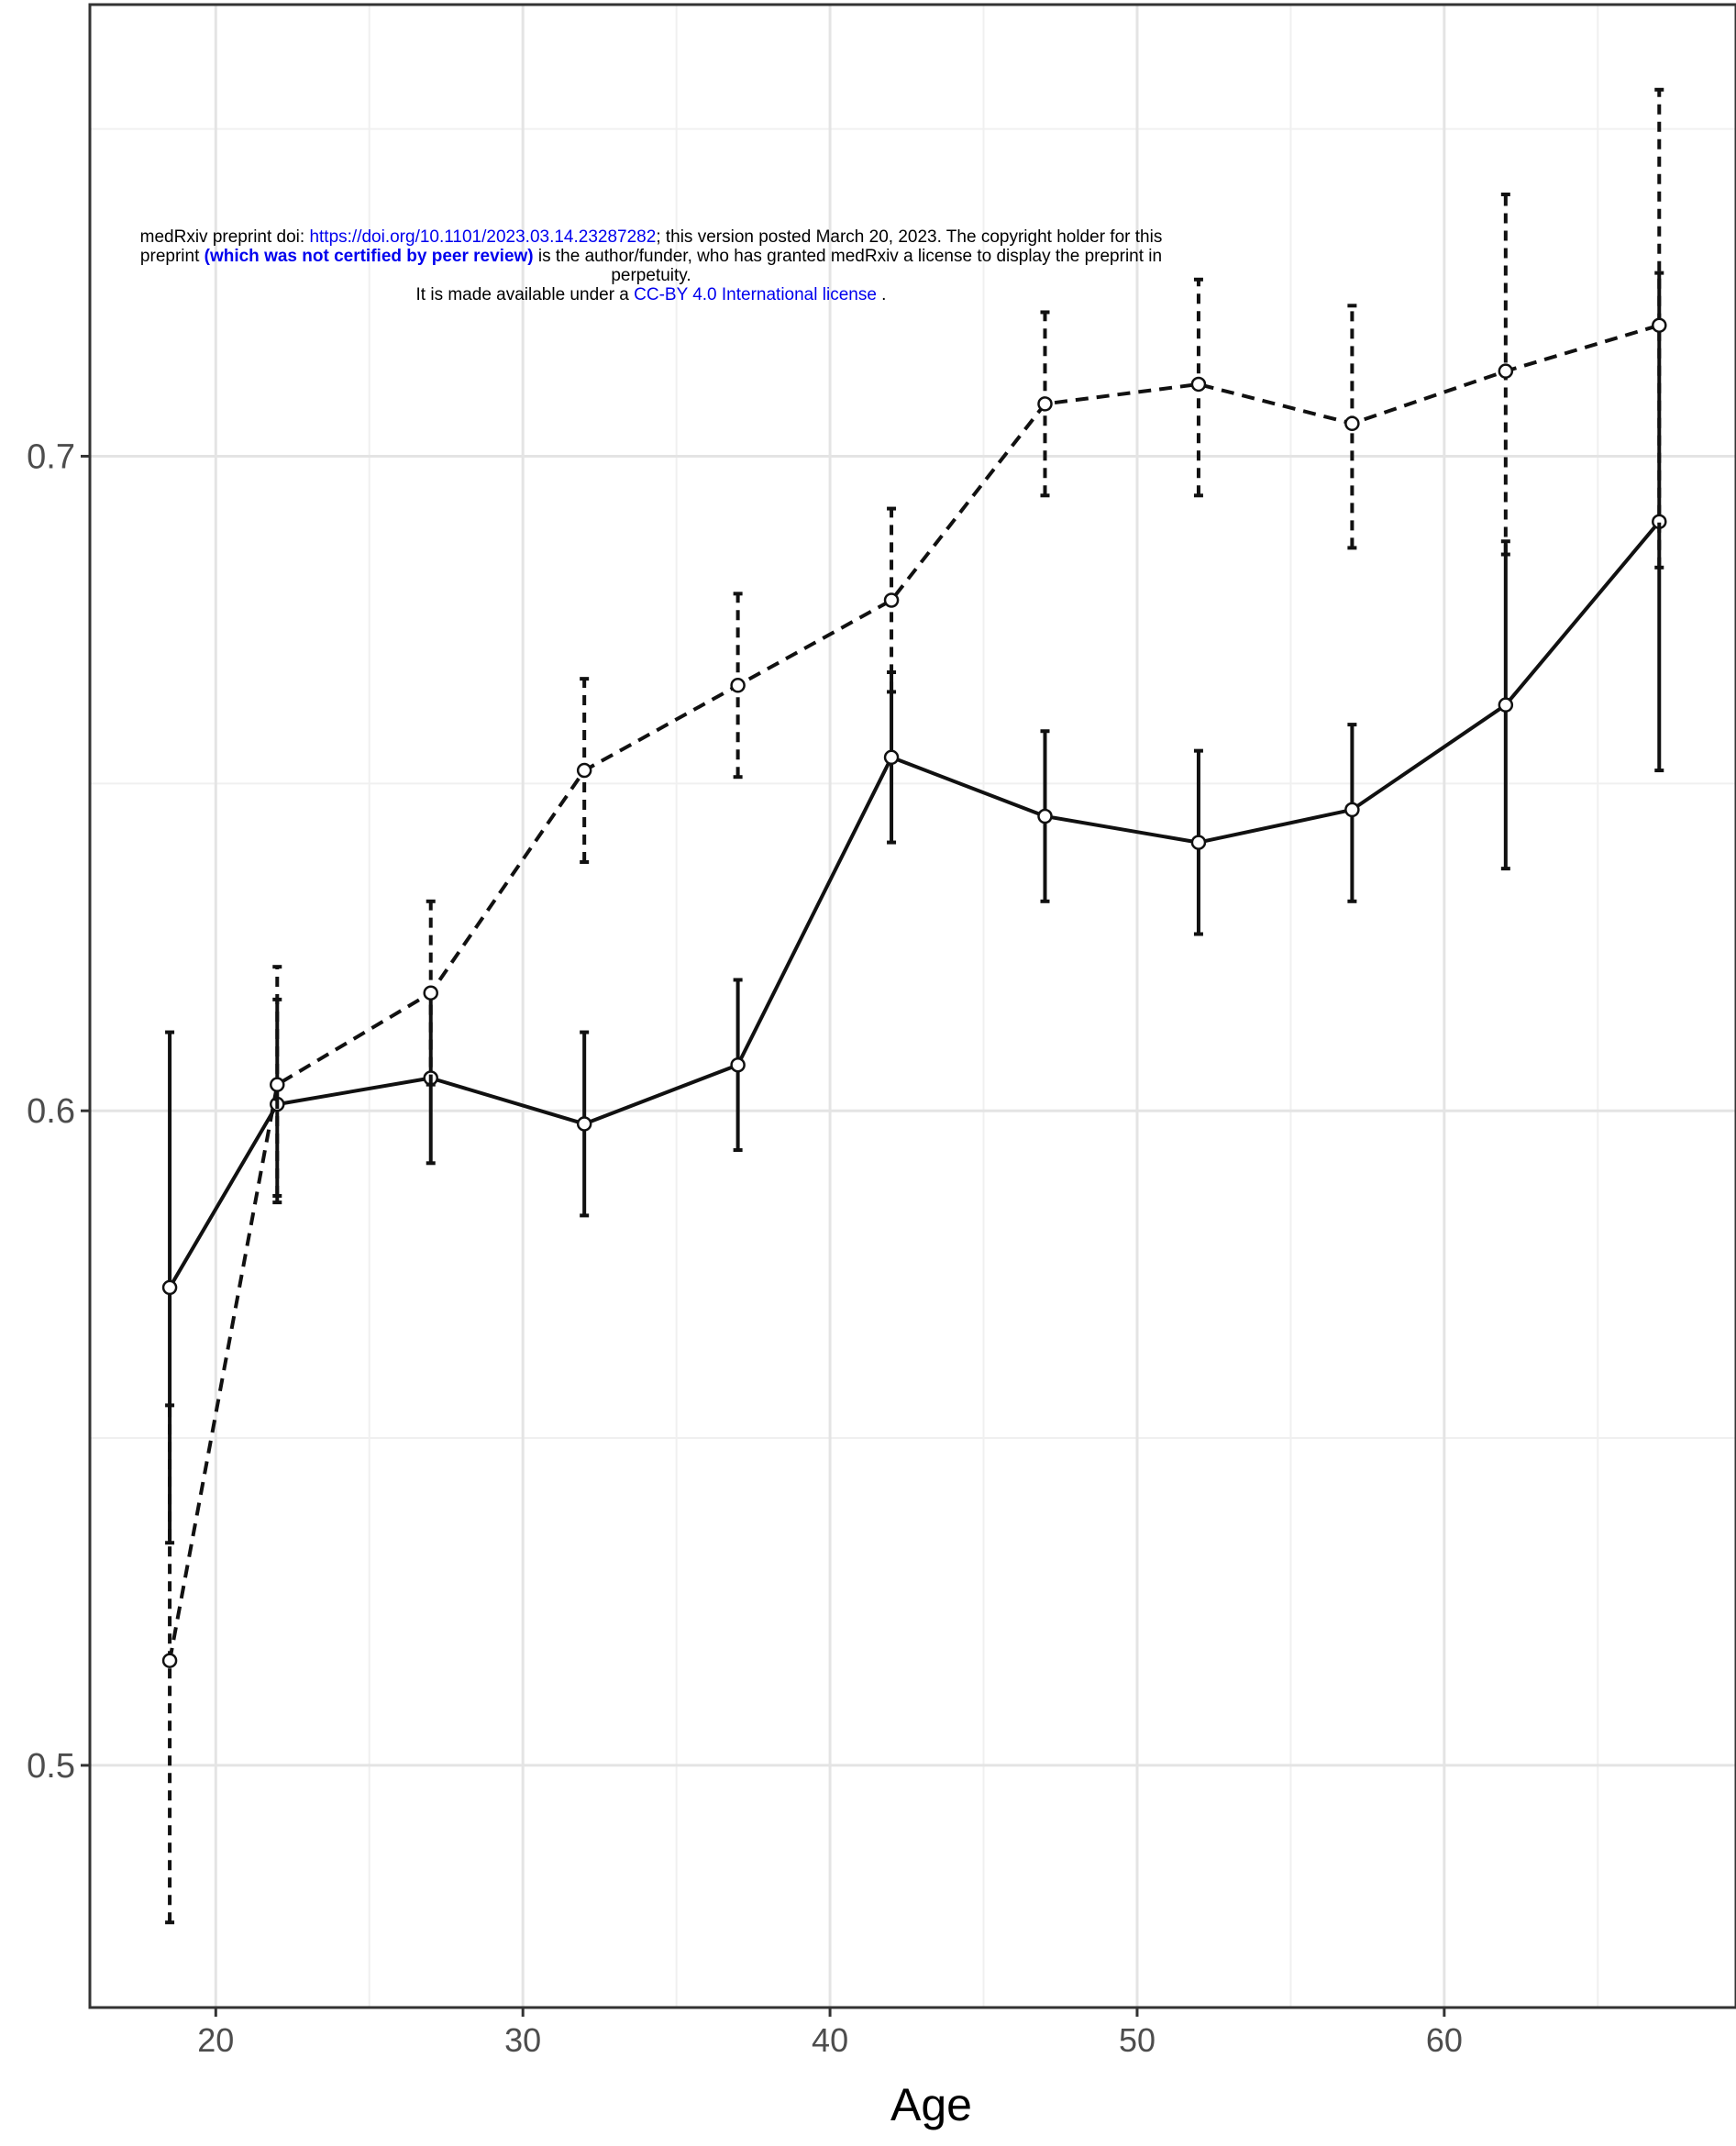 The width and height of the screenshot is (1736, 2146). What do you see at coordinates (51, 1767) in the screenshot?
I see `y-tick-label: 0.5` at bounding box center [51, 1767].